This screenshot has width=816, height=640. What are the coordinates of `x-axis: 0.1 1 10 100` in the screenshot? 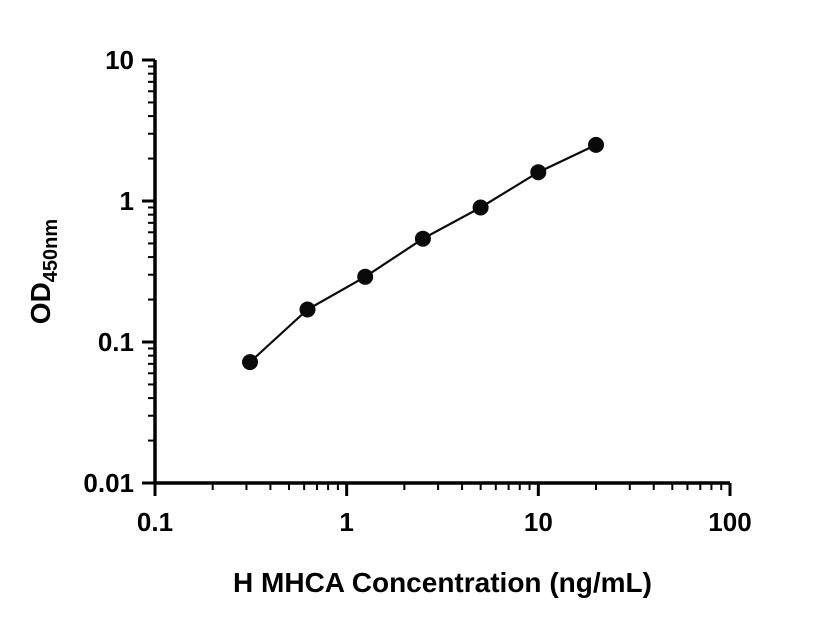 It's located at (444, 510).